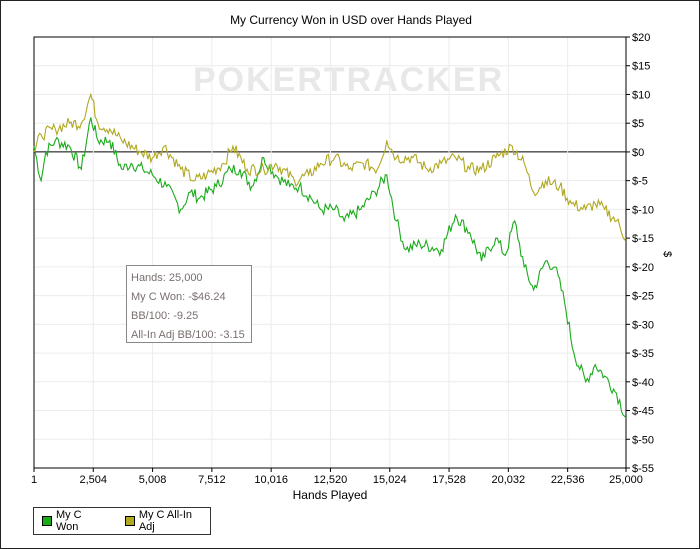 The height and width of the screenshot is (549, 700). What do you see at coordinates (568, 480) in the screenshot?
I see `x-tick-label: 22,536` at bounding box center [568, 480].